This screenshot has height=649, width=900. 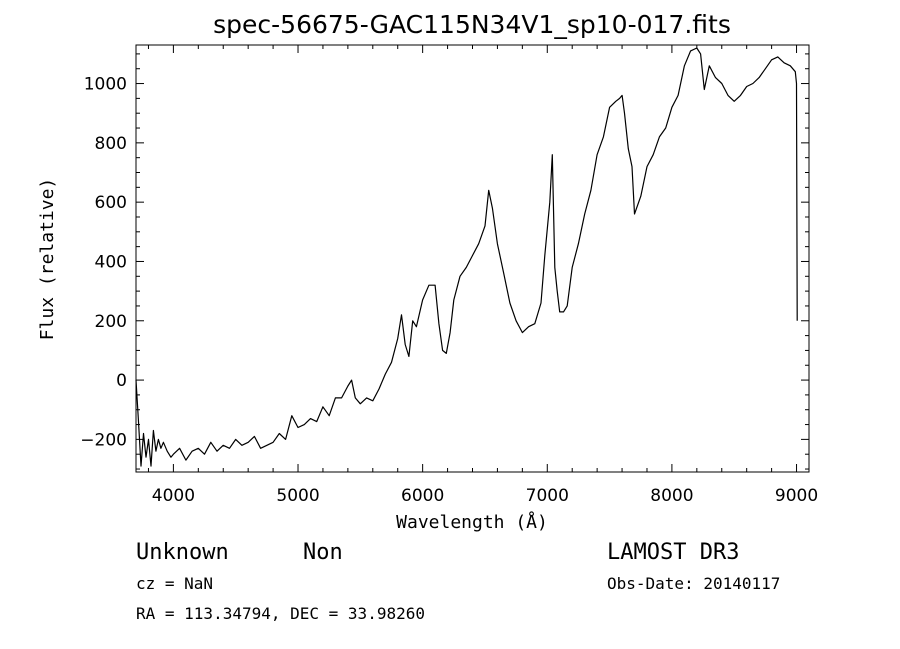 What do you see at coordinates (111, 144) in the screenshot?
I see `y-tick-label: 800` at bounding box center [111, 144].